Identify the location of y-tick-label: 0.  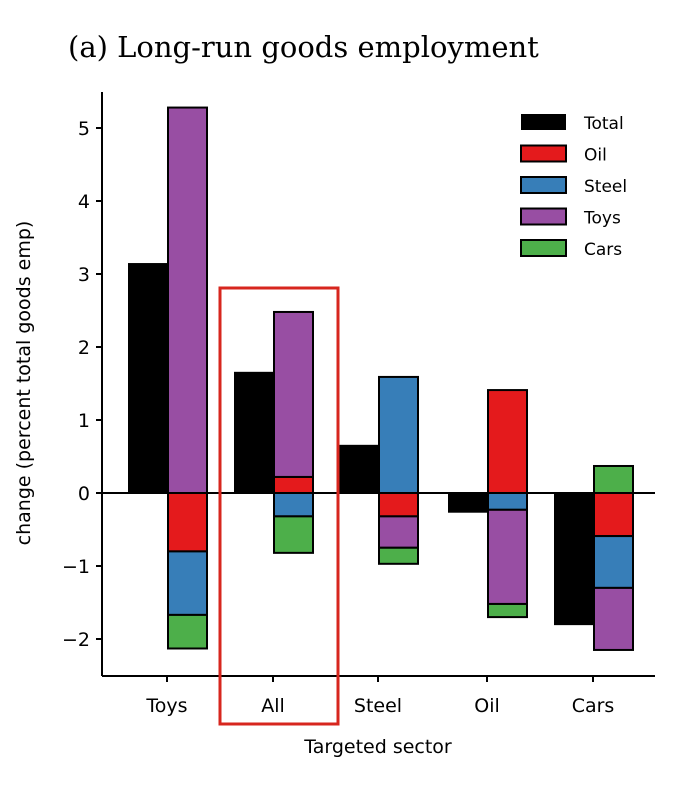
(84, 494).